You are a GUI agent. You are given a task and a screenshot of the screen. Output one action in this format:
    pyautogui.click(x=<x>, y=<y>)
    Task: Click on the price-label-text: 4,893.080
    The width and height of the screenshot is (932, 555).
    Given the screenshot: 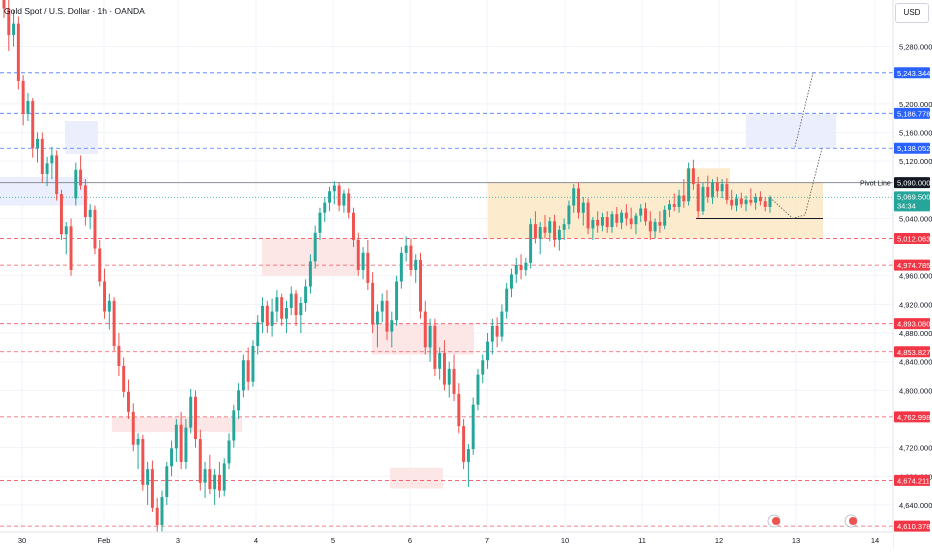 What is the action you would take?
    pyautogui.click(x=913, y=324)
    